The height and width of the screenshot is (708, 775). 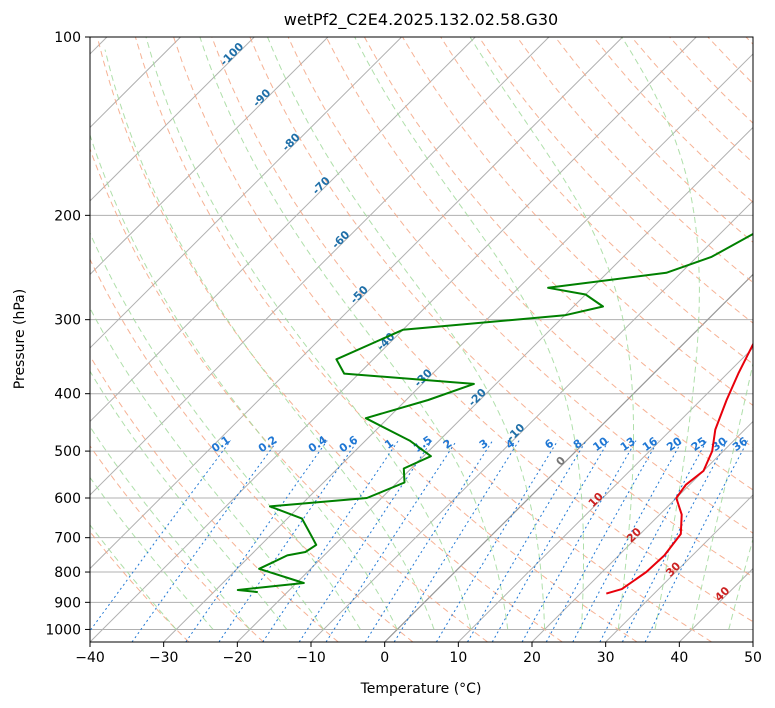 I want to click on x-axis-label: Temperature (°C), so click(x=421, y=689).